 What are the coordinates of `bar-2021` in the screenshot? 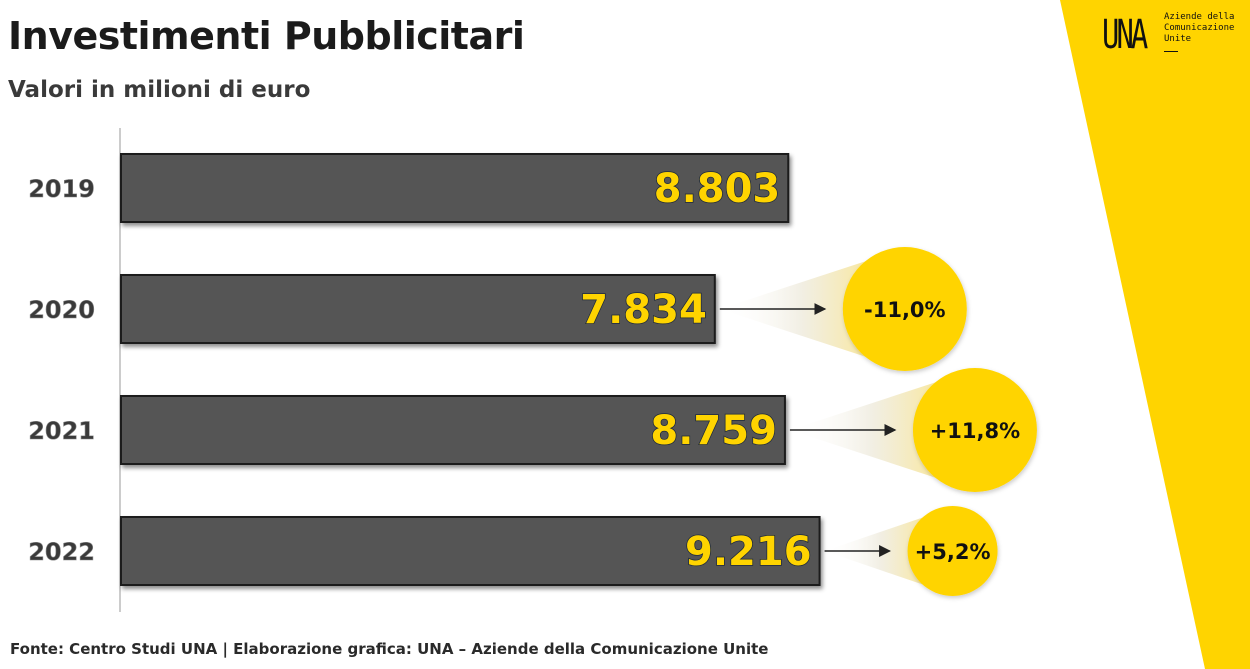 It's located at (453, 430).